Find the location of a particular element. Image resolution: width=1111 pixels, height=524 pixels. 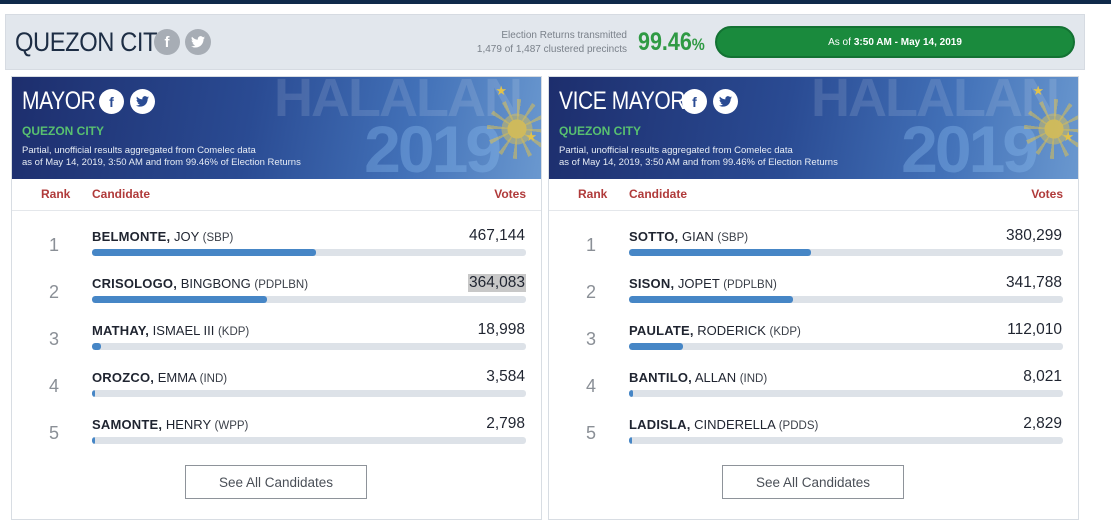

candidate-votes: 3,584 is located at coordinates (505, 376).